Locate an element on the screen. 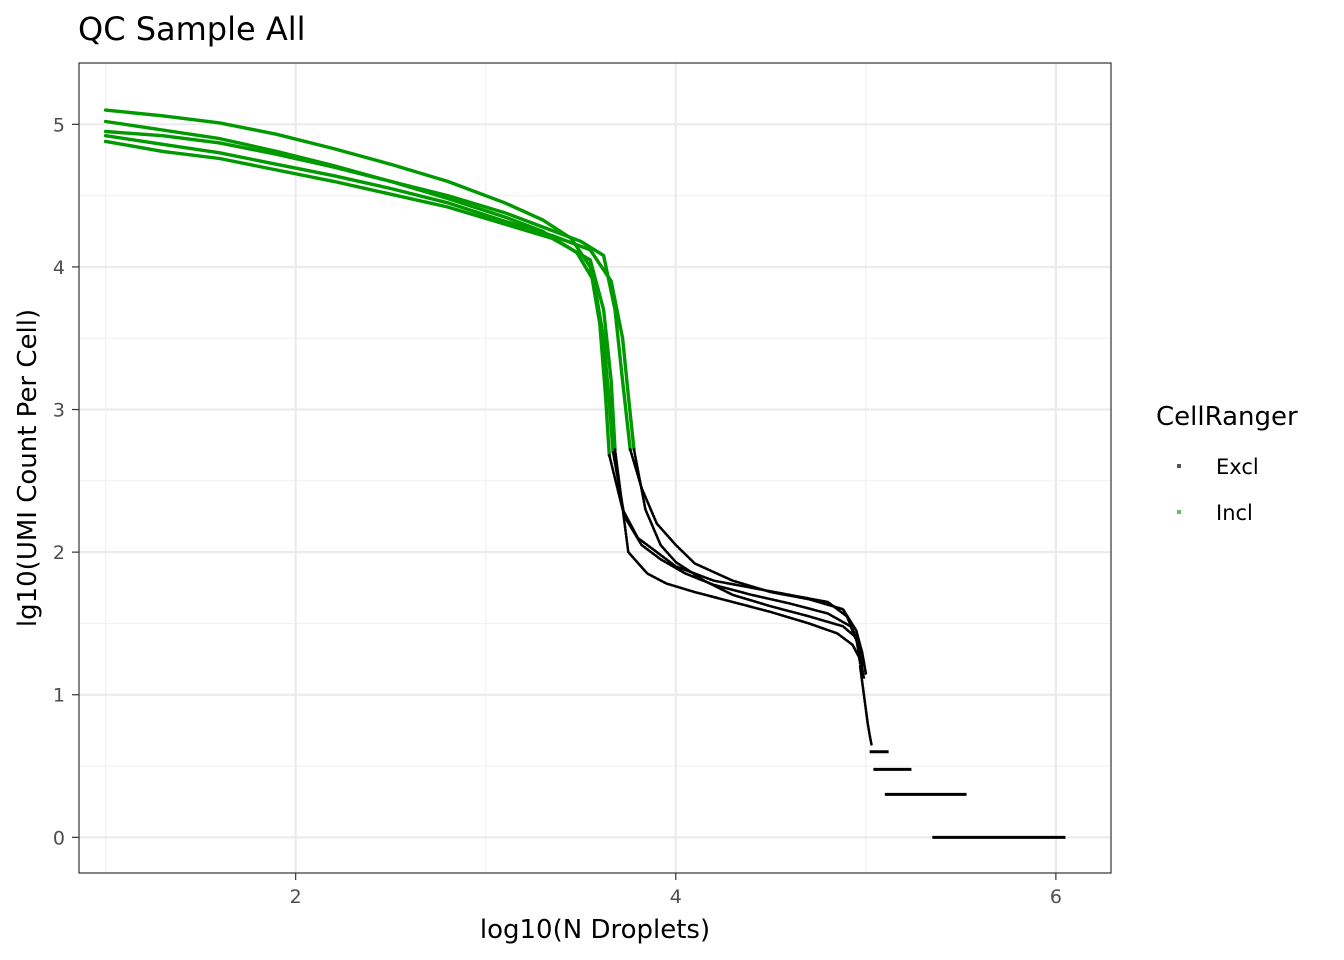  y-tick-label: 4 is located at coordinates (59, 268).